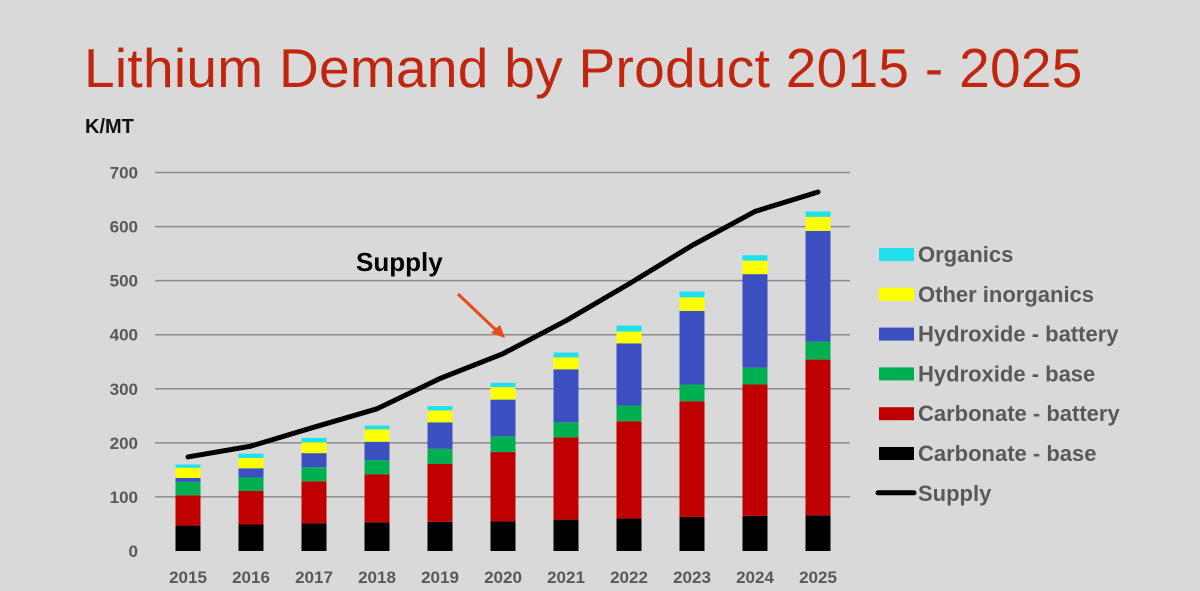 Image resolution: width=1200 pixels, height=591 pixels. What do you see at coordinates (755, 577) in the screenshot?
I see `x-tick-label: 2024` at bounding box center [755, 577].